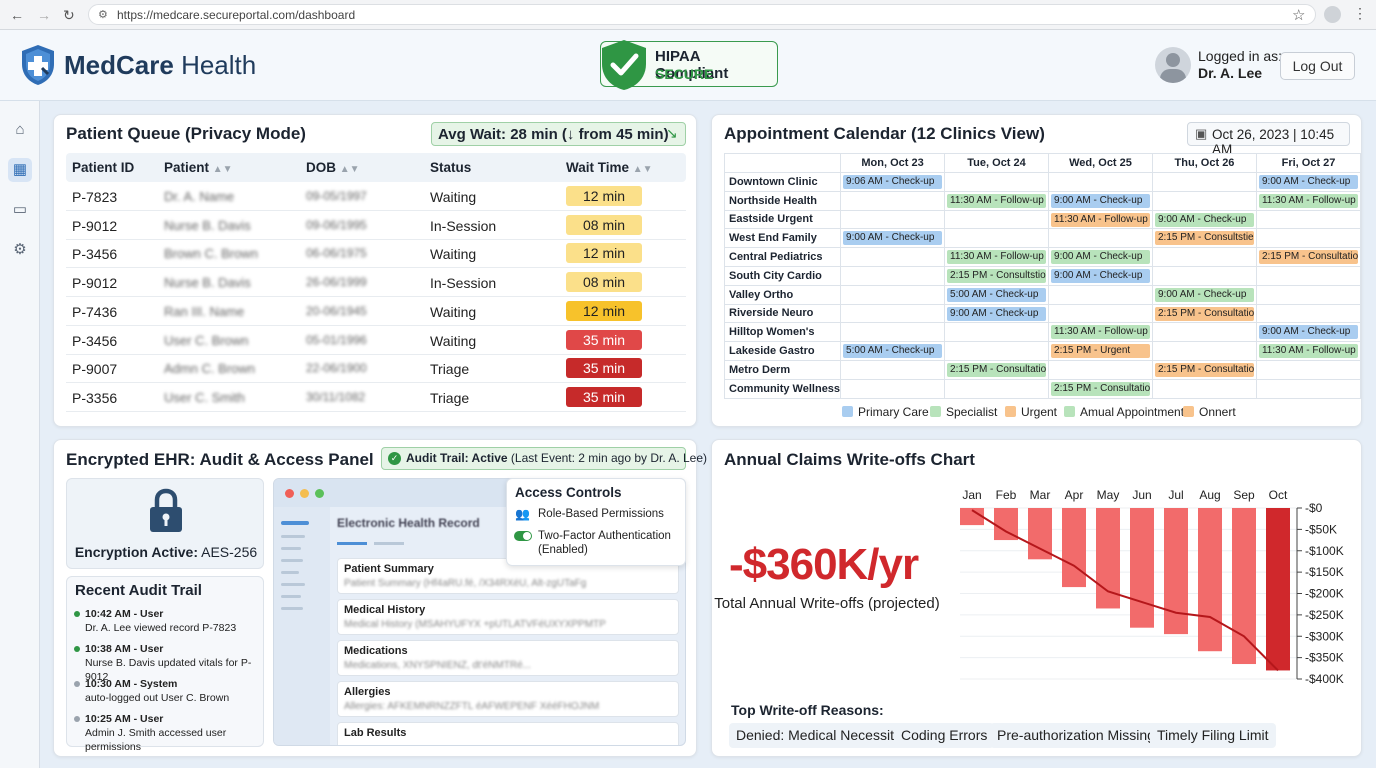 This screenshot has height=768, width=1376. Describe the element at coordinates (1173, 65) in the screenshot. I see `avatar` at that location.